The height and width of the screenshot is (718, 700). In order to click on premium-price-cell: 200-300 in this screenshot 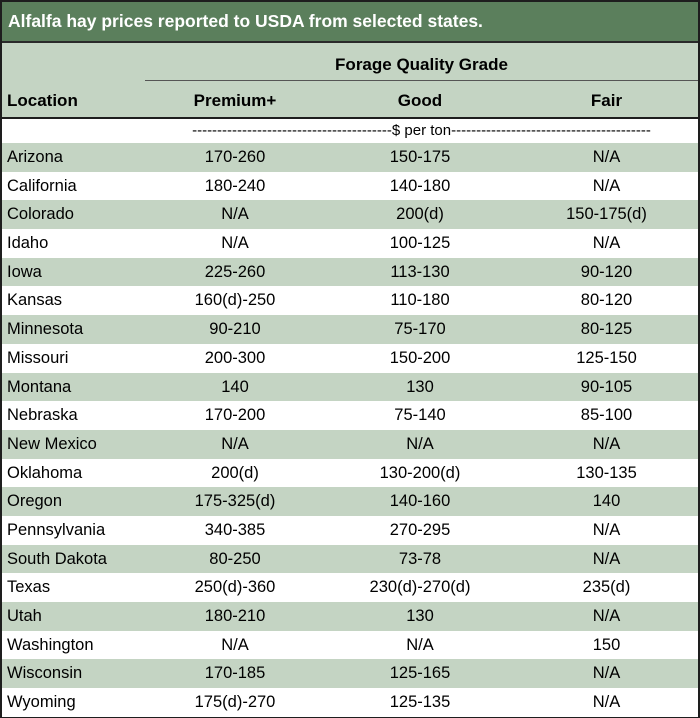, I will do `click(235, 357)`.